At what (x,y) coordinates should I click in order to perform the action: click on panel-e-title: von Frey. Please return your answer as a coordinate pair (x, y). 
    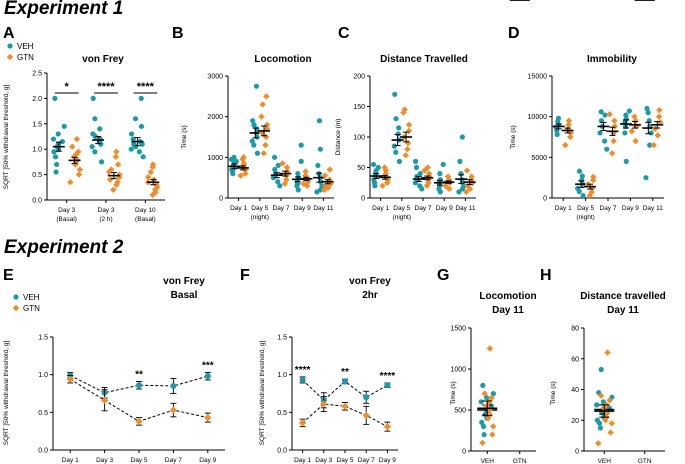
    Looking at the image, I should click on (184, 281).